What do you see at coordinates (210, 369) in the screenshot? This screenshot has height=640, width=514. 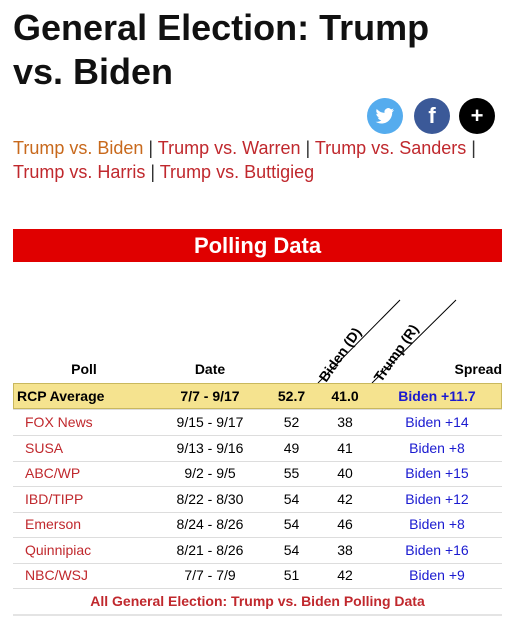 I see `column-header: Date` at bounding box center [210, 369].